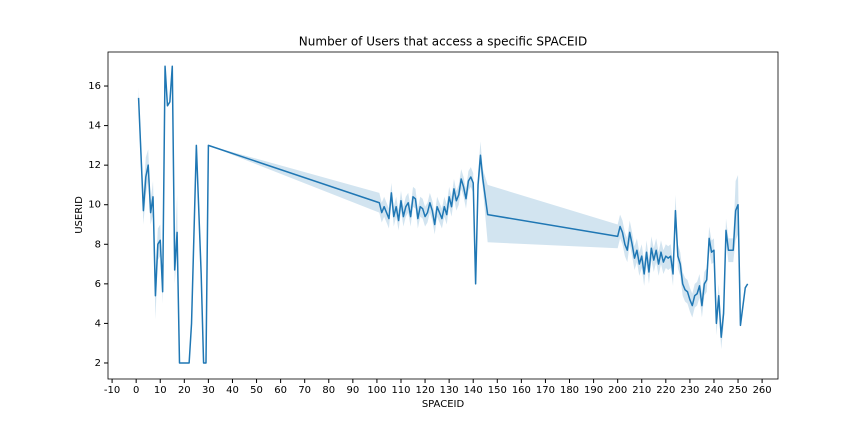 This screenshot has width=864, height=432. What do you see at coordinates (98, 284) in the screenshot?
I see `y-tick-label: 6` at bounding box center [98, 284].